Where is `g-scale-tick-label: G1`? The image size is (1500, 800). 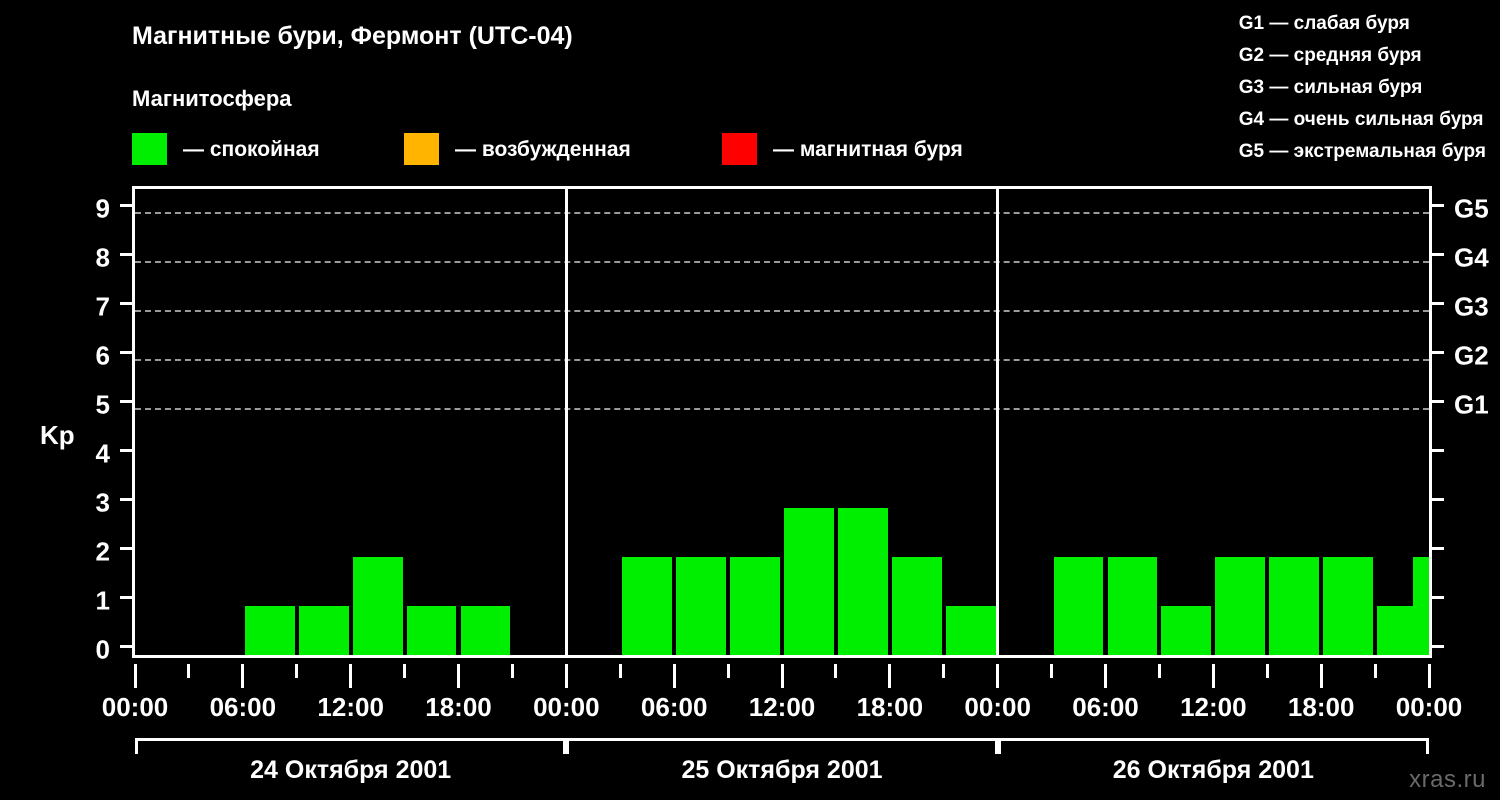
g-scale-tick-label: G1 is located at coordinates (1471, 404).